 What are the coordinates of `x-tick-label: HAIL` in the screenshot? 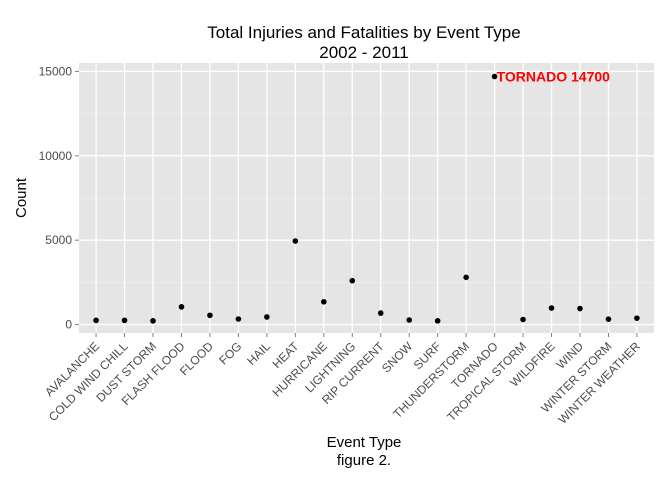 It's located at (258, 353).